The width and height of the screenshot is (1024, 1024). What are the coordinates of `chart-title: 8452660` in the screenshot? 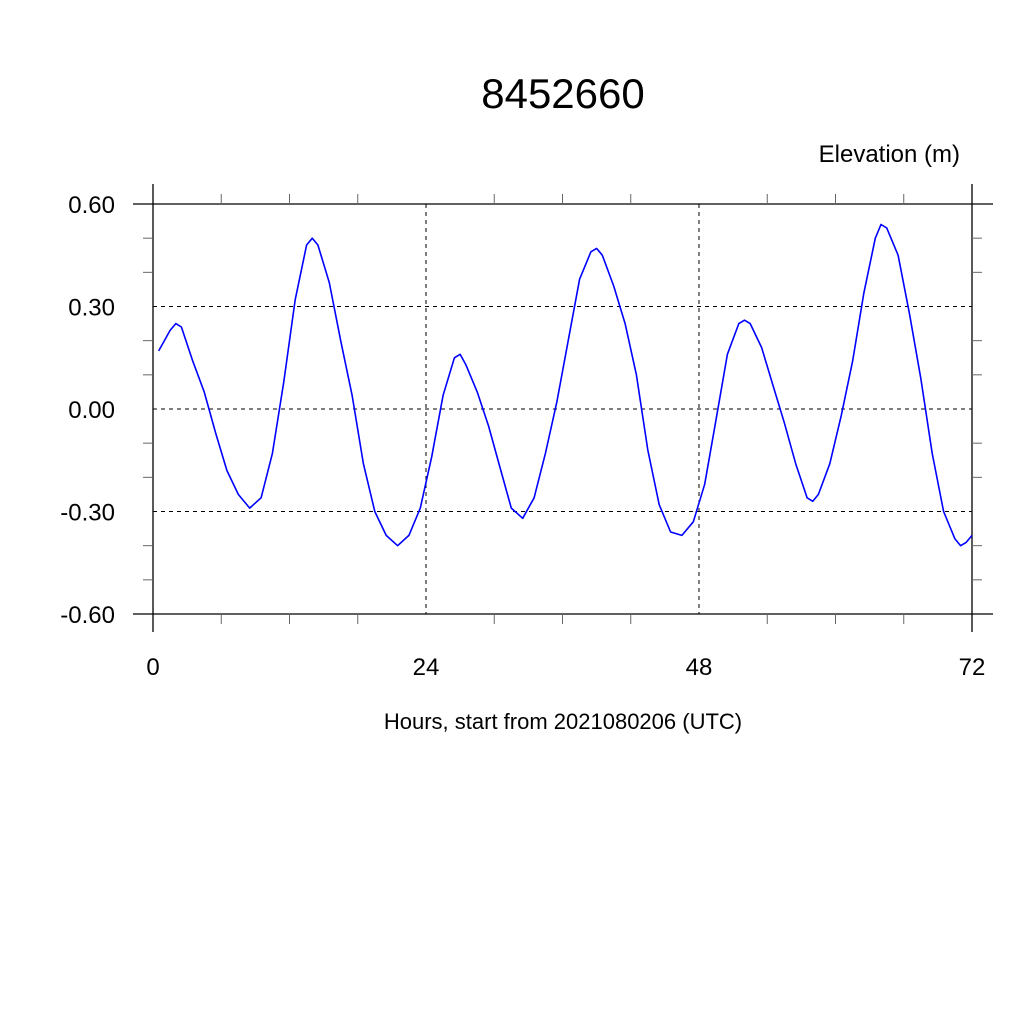 It's located at (563, 93).